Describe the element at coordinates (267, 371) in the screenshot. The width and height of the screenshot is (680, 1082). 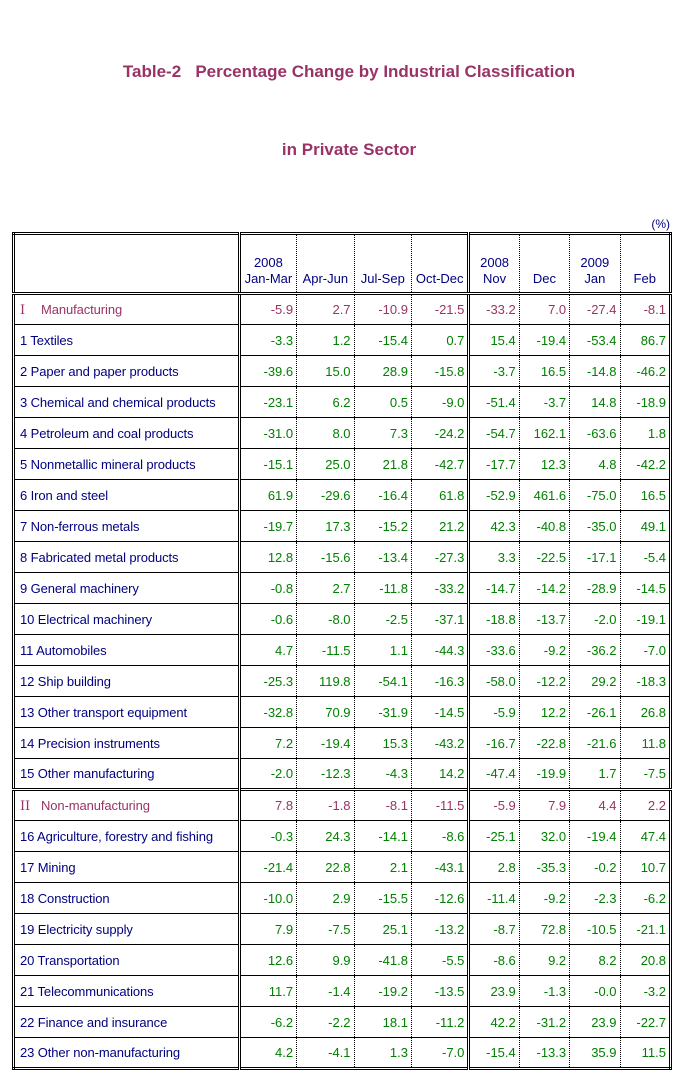
I see `value-cell: -39.6` at that location.